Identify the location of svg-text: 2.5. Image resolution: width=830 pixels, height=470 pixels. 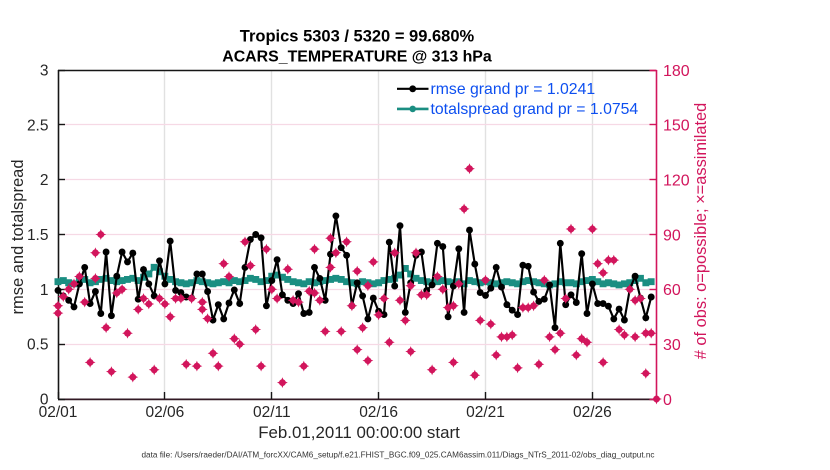
(38, 125).